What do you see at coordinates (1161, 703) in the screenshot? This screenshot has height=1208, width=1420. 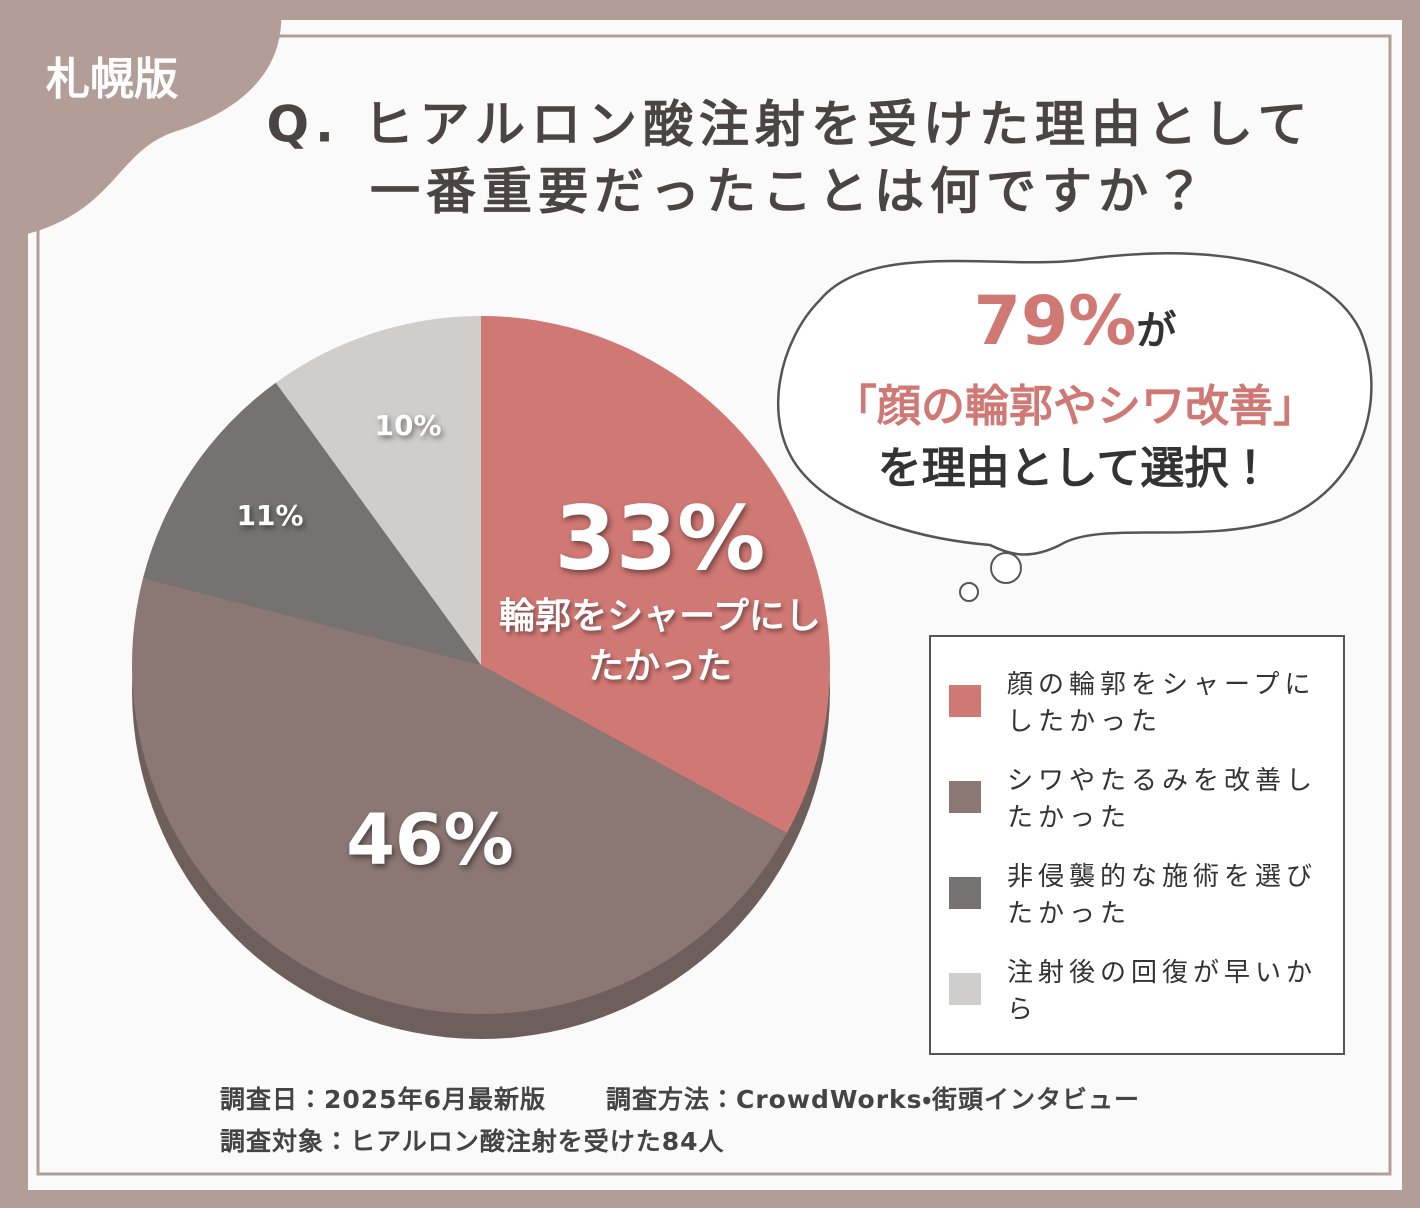 I see `legend-label: 顔の輪郭をシャープにしたかった` at bounding box center [1161, 703].